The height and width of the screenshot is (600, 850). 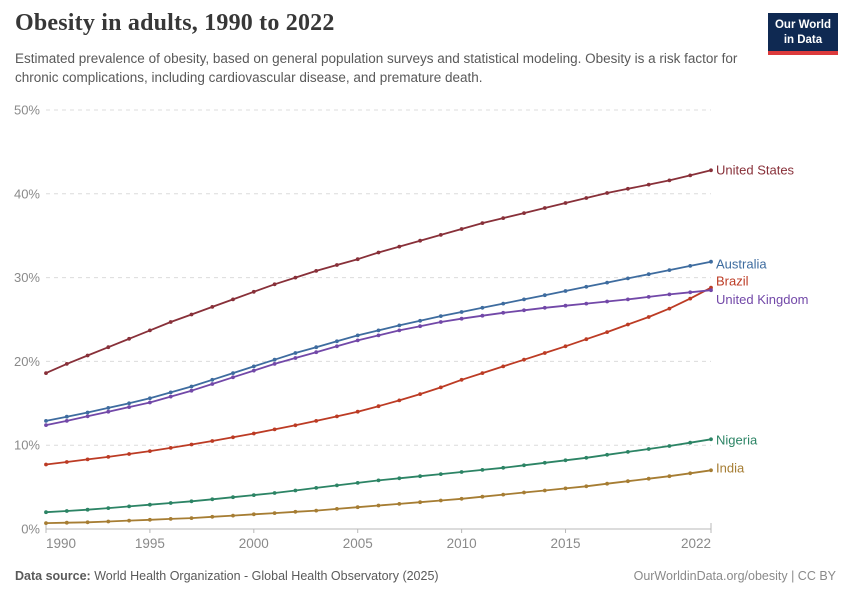 I want to click on y-tick-label-0: 0%, so click(x=30, y=529).